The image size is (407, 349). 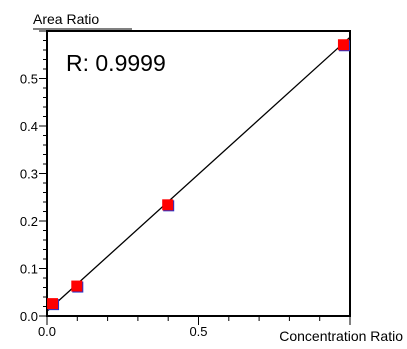 I want to click on x-tick-label: 0.5, so click(x=198, y=331).